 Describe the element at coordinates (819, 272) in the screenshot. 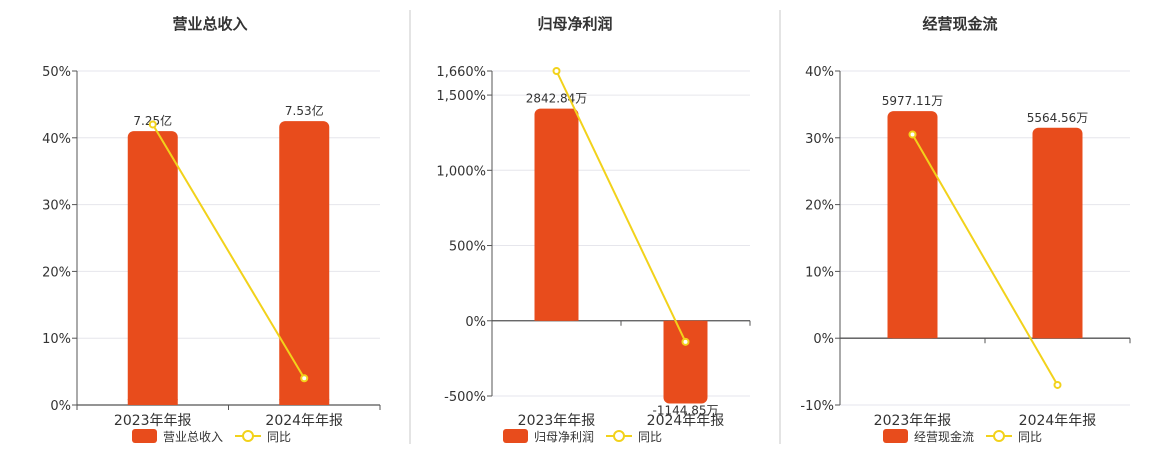

I see `chart3-y-tick-label: 10%` at that location.